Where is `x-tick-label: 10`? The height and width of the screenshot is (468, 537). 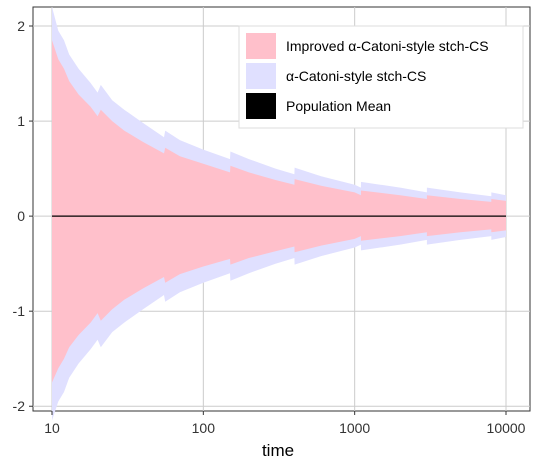 x-tick-label: 10 is located at coordinates (52, 428).